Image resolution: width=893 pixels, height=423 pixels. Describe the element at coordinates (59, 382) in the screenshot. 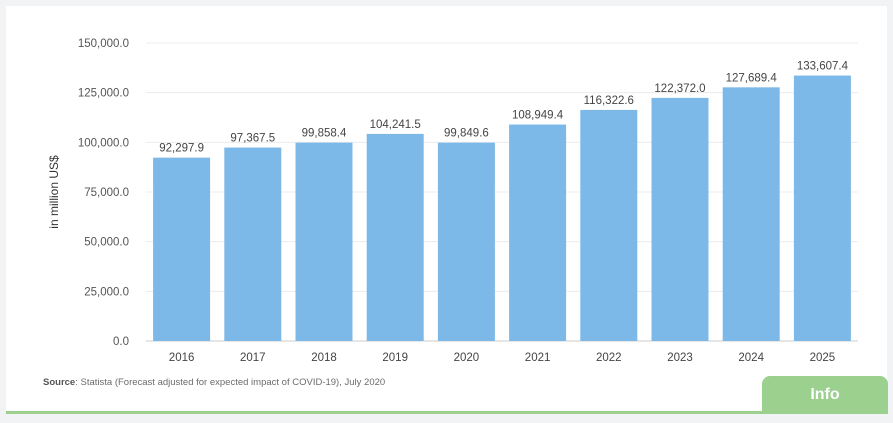

I see `source-label: Source` at that location.